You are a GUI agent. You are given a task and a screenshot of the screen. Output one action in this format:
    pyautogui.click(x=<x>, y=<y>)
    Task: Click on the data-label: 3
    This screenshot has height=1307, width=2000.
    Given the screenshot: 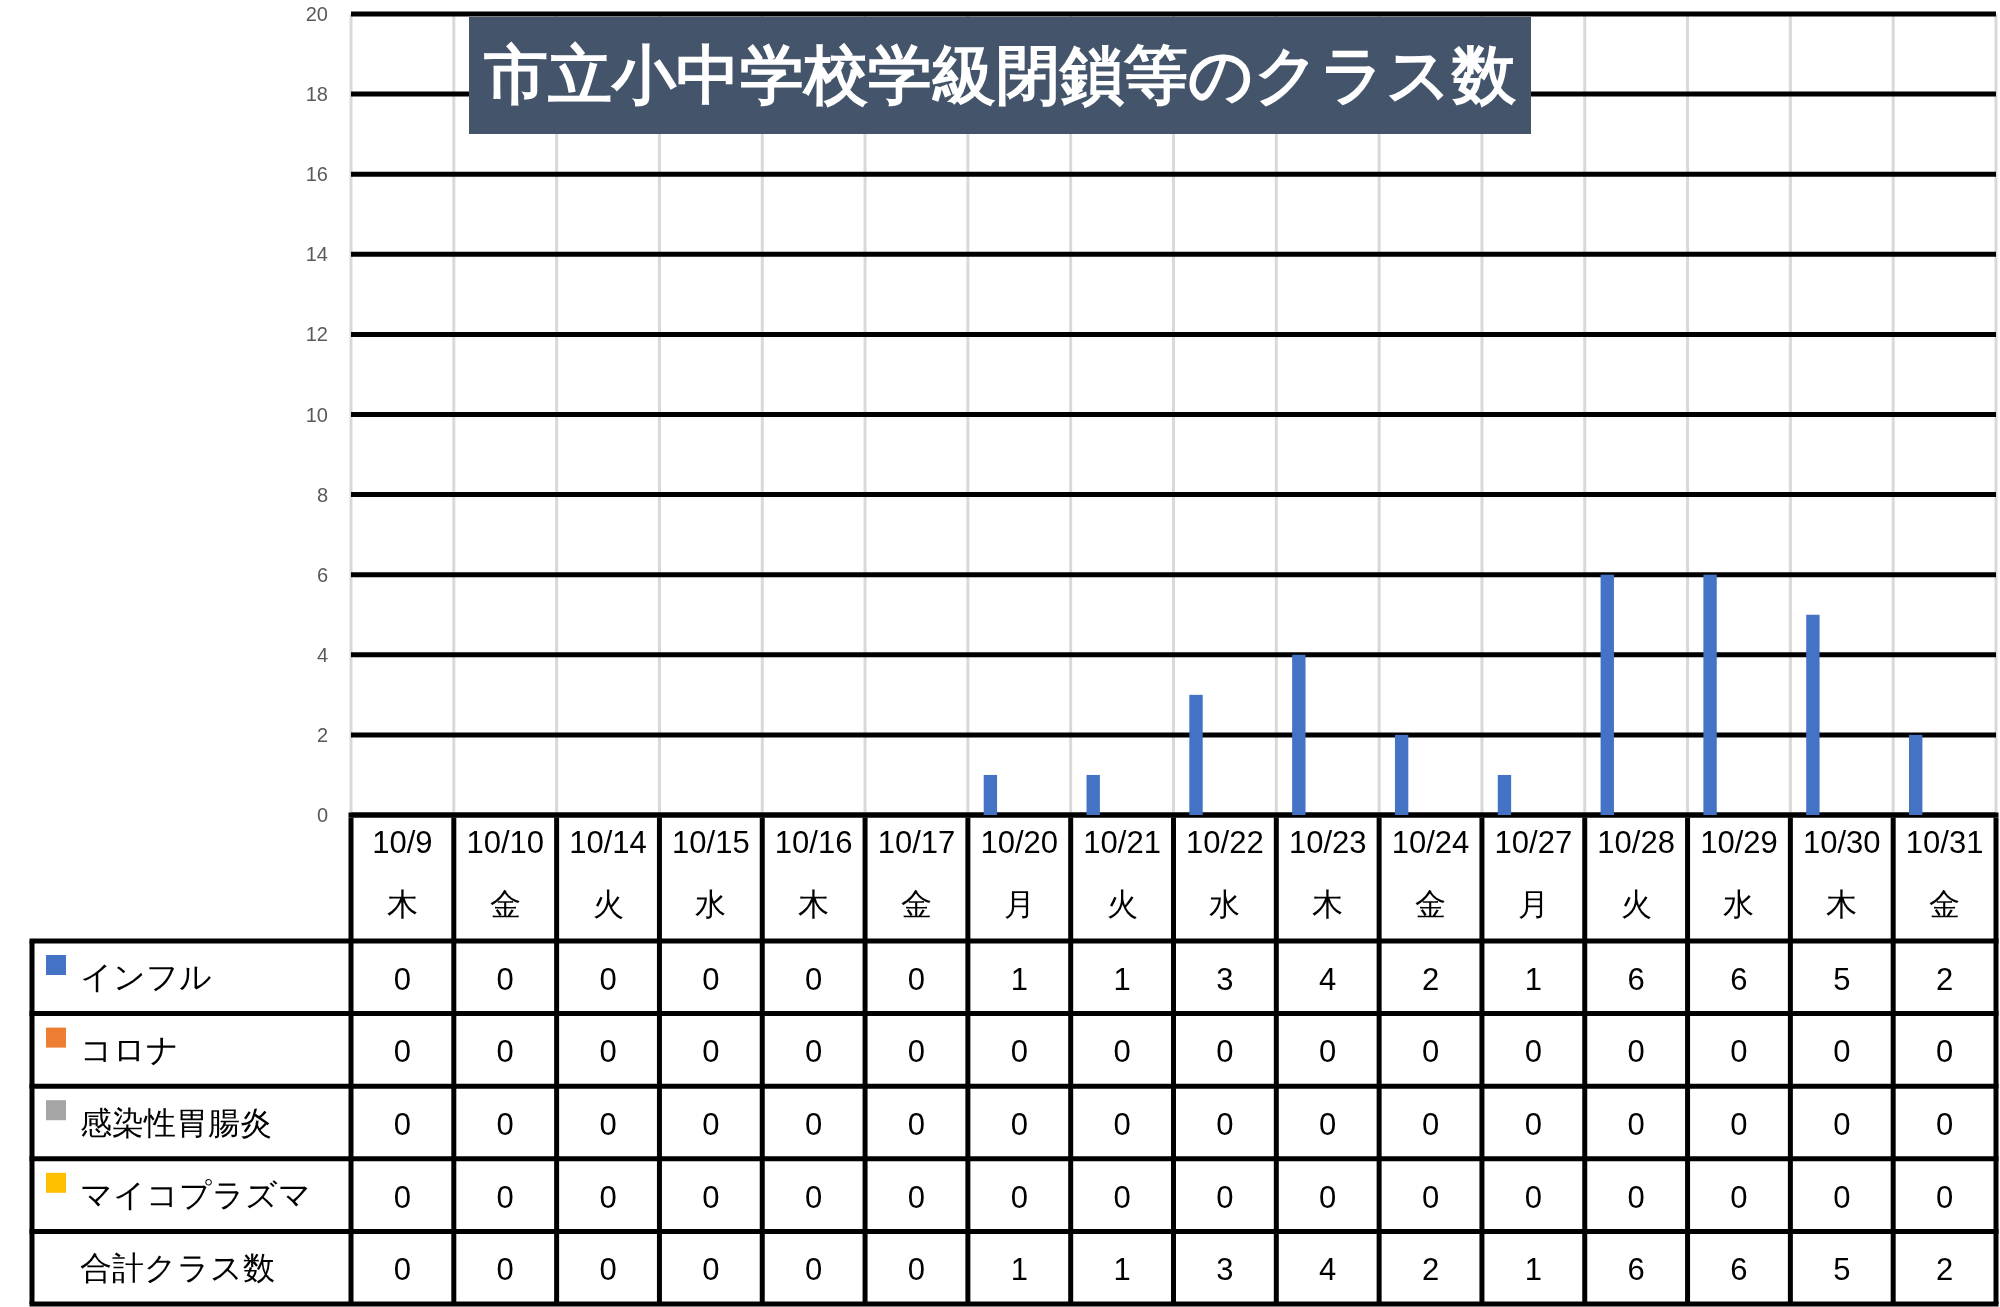 What is the action you would take?
    pyautogui.click(x=1225, y=979)
    